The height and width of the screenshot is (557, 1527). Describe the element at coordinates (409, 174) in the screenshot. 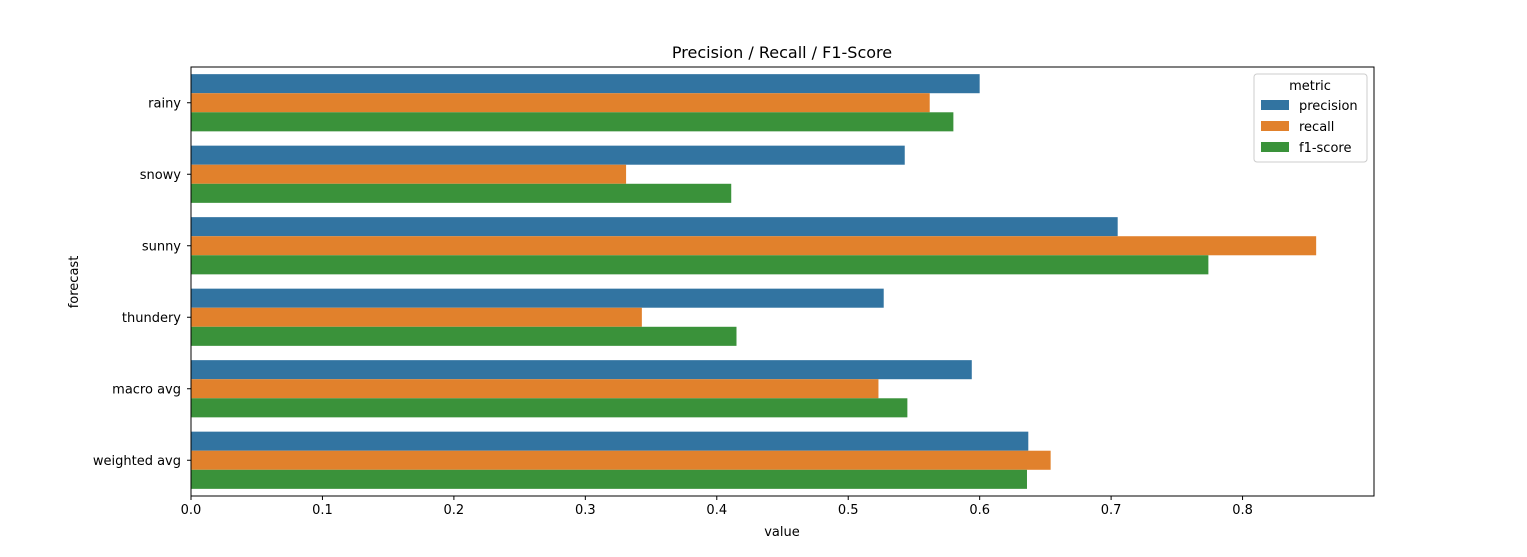

I see `bar-recall-snowy` at that location.